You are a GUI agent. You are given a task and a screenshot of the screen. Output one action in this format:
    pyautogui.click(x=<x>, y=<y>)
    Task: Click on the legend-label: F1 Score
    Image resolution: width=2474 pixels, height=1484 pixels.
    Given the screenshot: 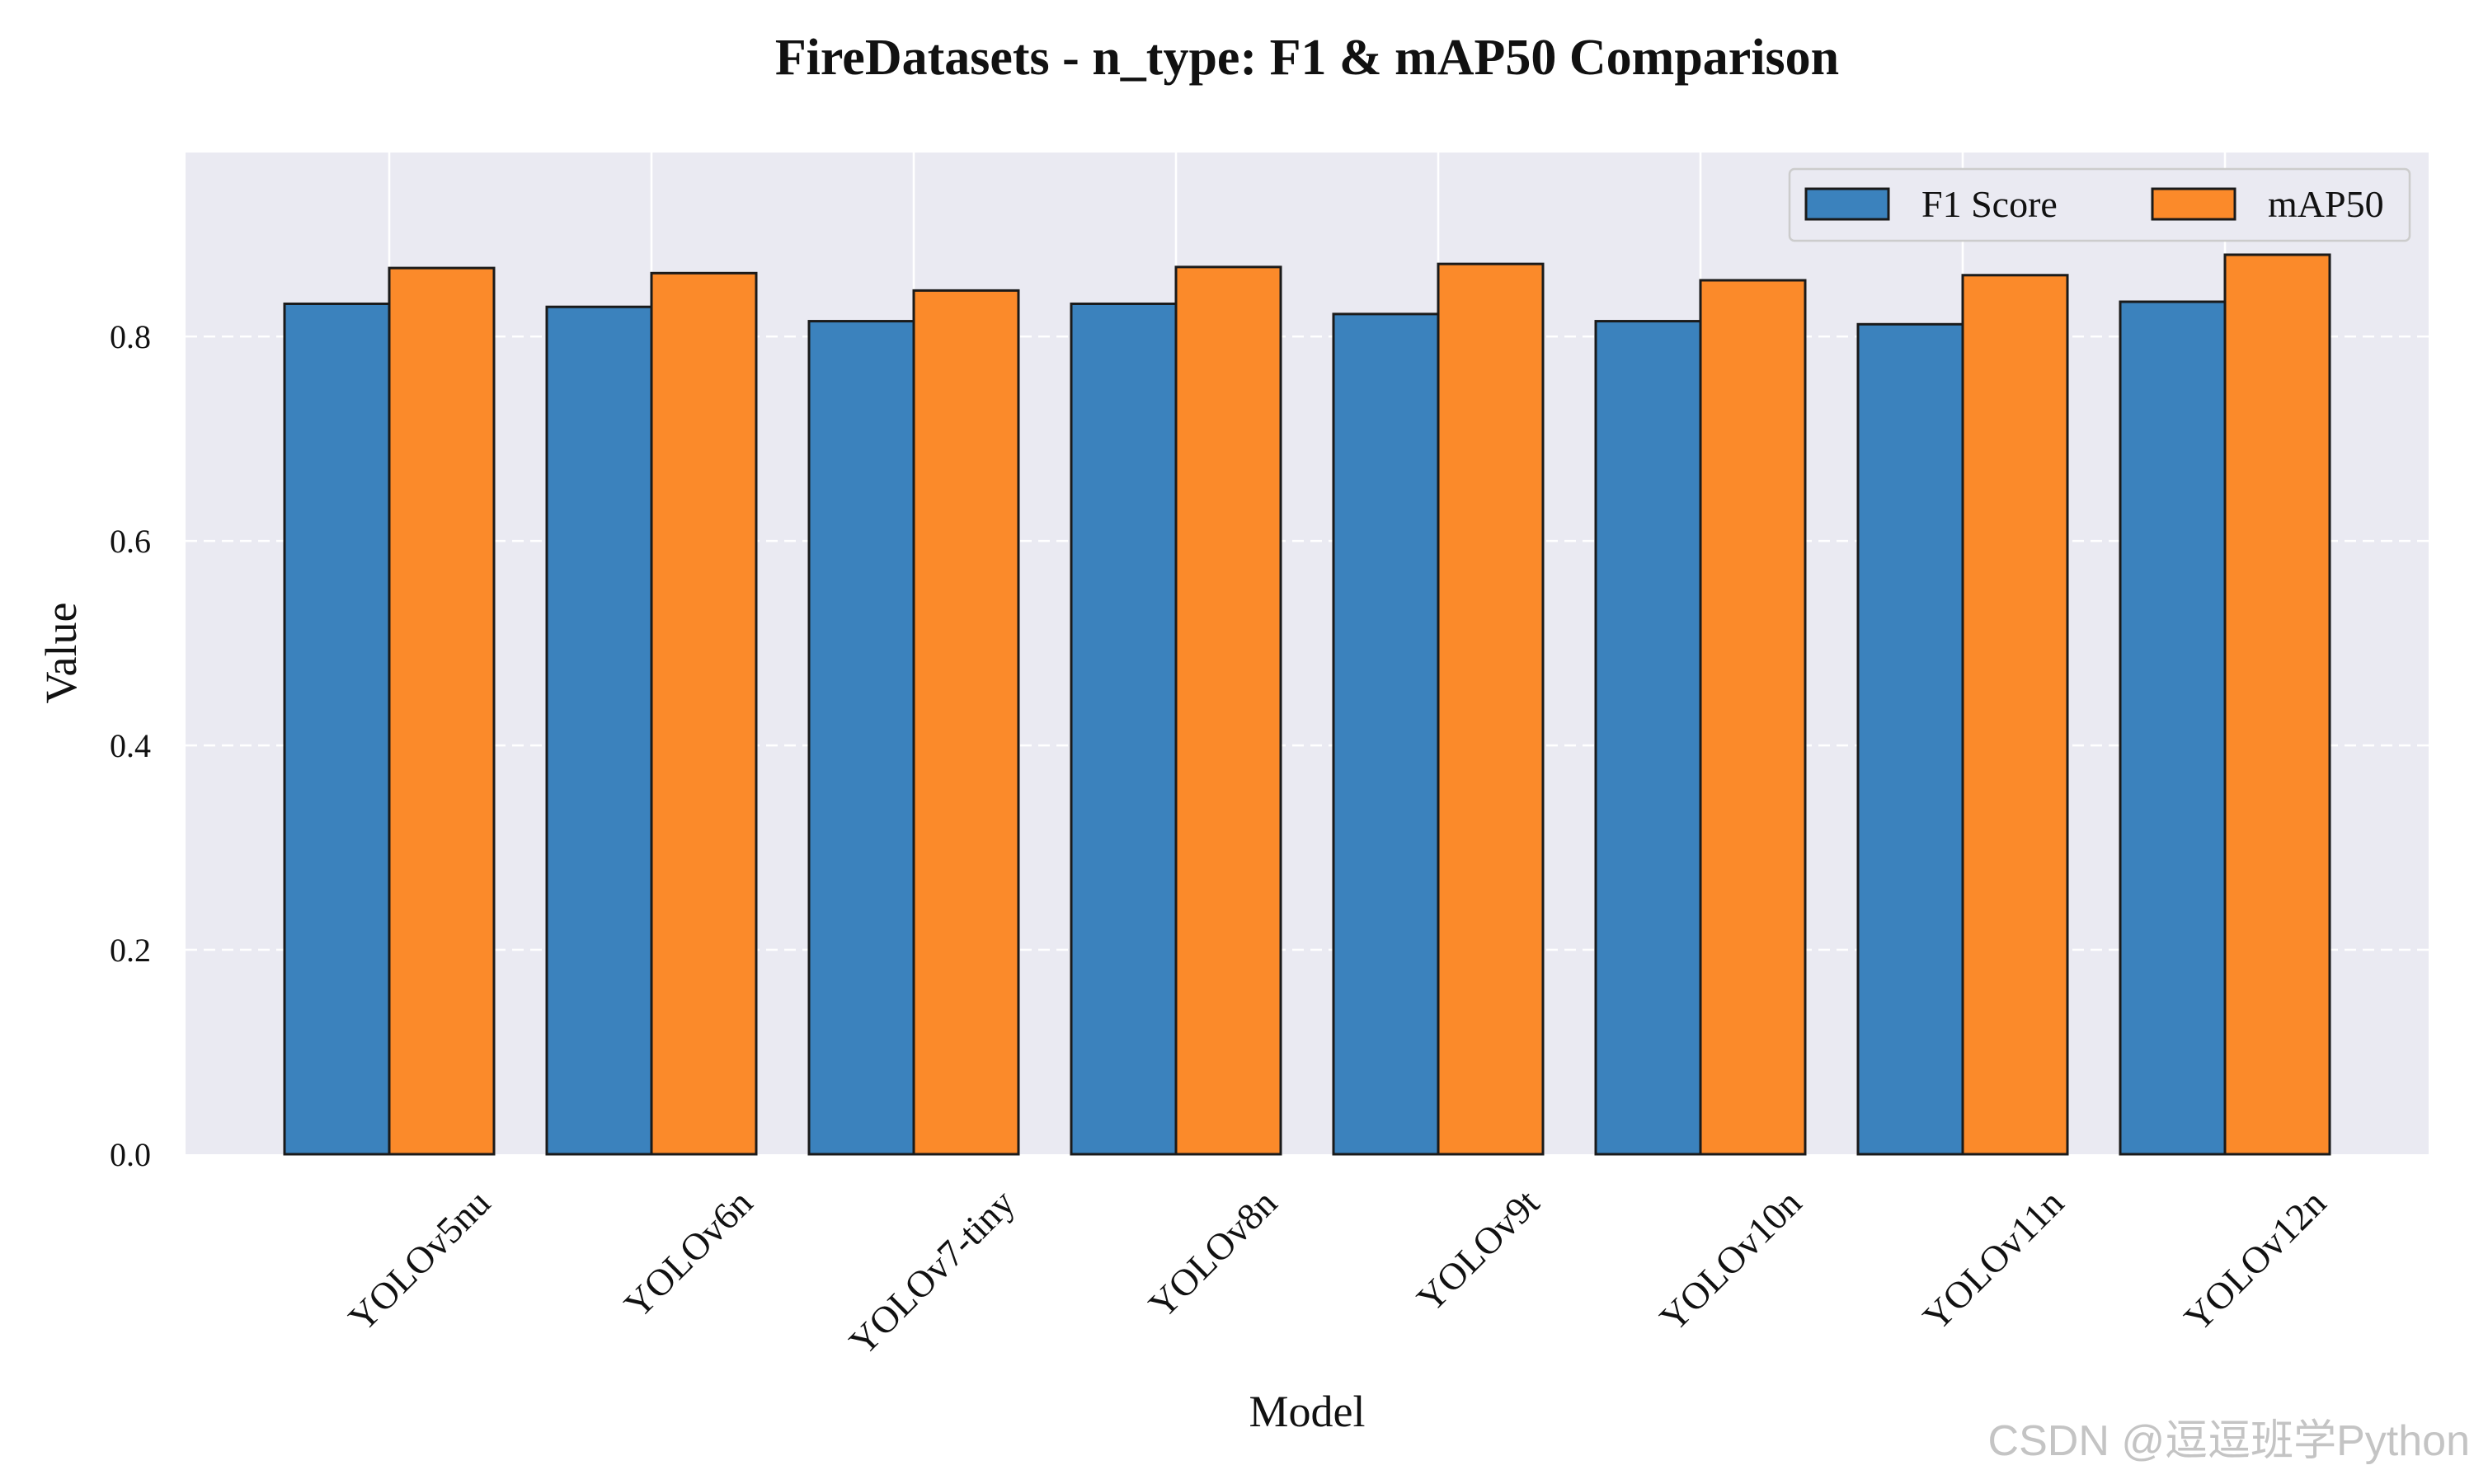 What is the action you would take?
    pyautogui.click(x=1989, y=204)
    